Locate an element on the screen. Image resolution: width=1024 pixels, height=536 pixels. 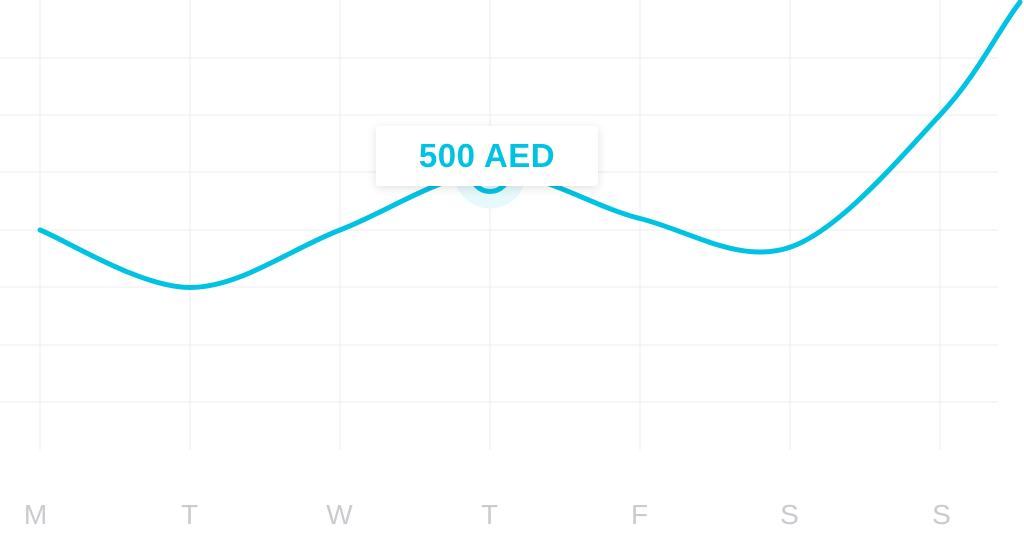
value-tooltip: 500 AED is located at coordinates (487, 156).